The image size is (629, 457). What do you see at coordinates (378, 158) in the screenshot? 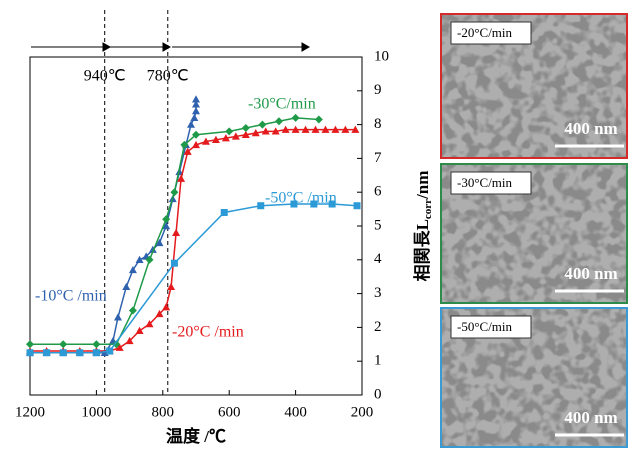
I see `y-tick-label: 7` at bounding box center [378, 158].